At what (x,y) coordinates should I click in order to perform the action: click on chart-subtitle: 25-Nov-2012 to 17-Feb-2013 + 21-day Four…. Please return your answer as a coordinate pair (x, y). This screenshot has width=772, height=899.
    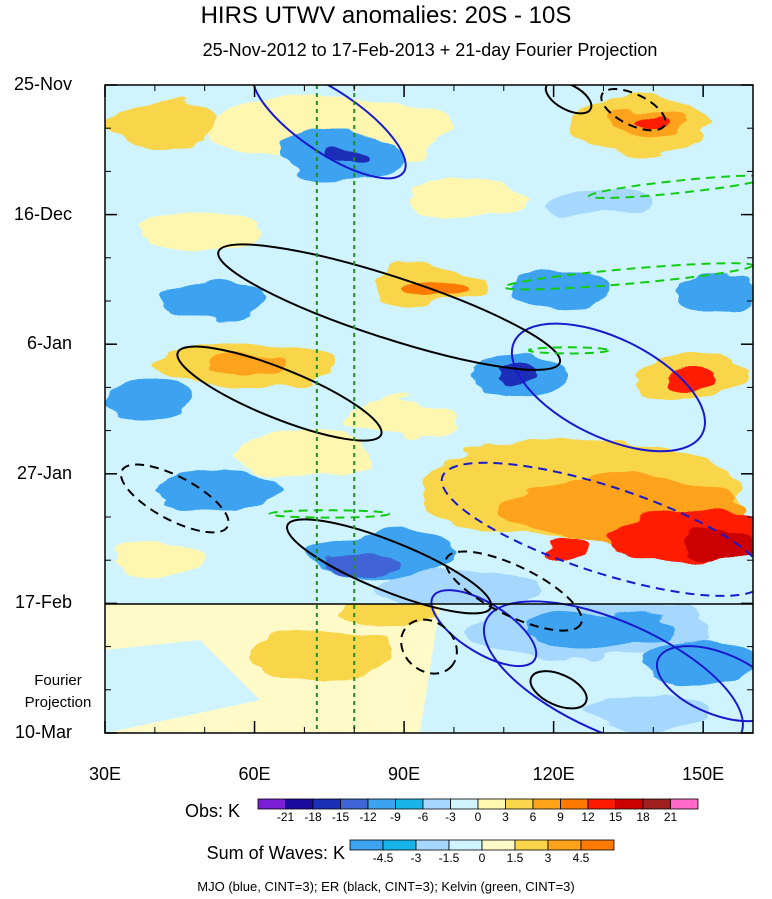
    Looking at the image, I should click on (430, 50).